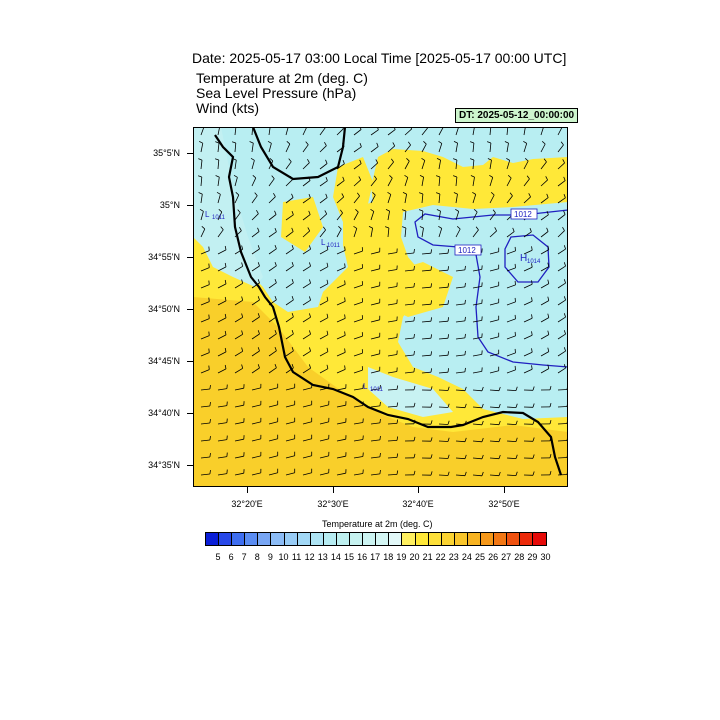 This screenshot has width=720, height=720. I want to click on colorbar-label: 17, so click(375, 557).